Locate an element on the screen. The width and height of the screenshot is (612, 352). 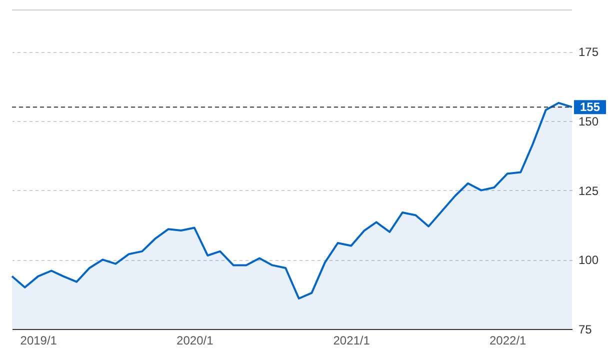
x-tick-label: 2022/1 is located at coordinates (508, 341).